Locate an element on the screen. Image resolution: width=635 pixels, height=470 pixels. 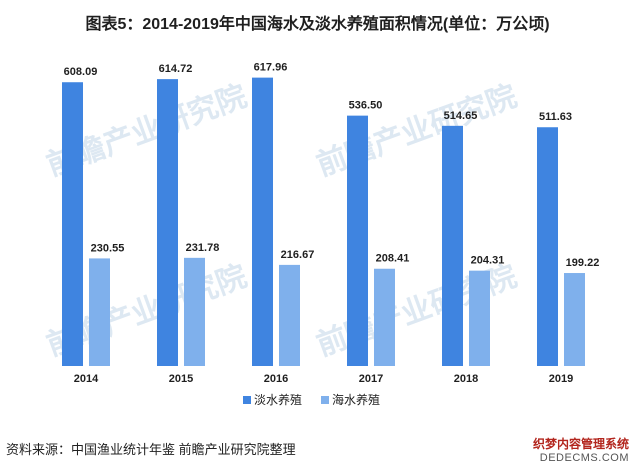
data-label: 204.31 is located at coordinates (488, 261).